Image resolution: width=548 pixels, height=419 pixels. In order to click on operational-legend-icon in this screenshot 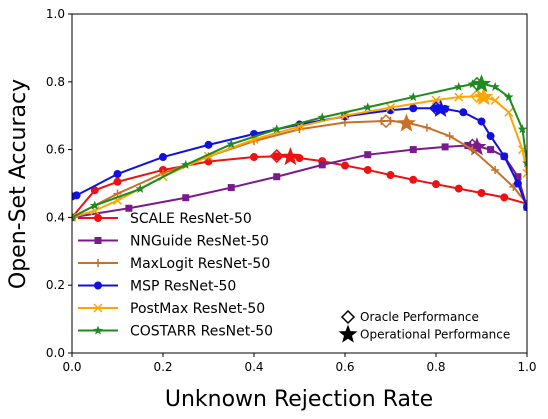, I will do `click(348, 333)`.